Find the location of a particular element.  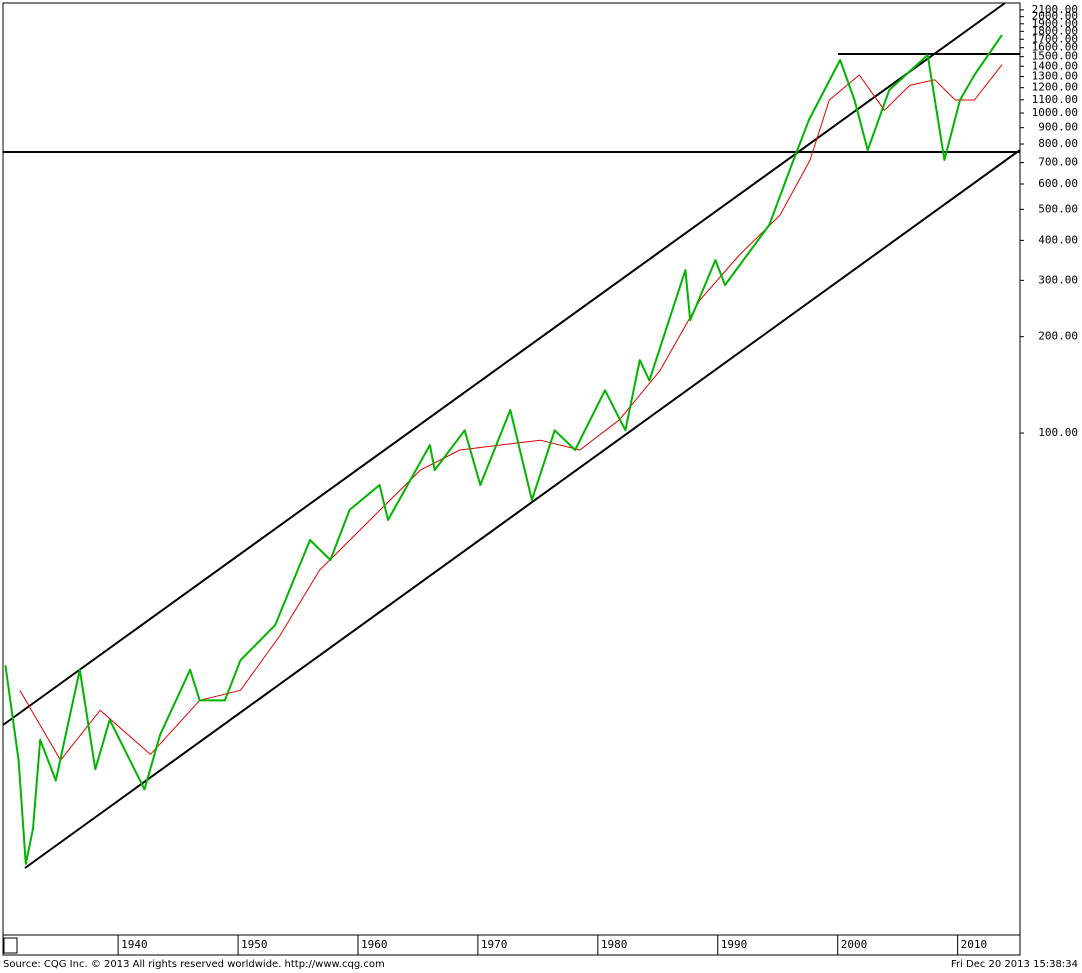

y-tick-label: 1200.00 is located at coordinates (1055, 87).